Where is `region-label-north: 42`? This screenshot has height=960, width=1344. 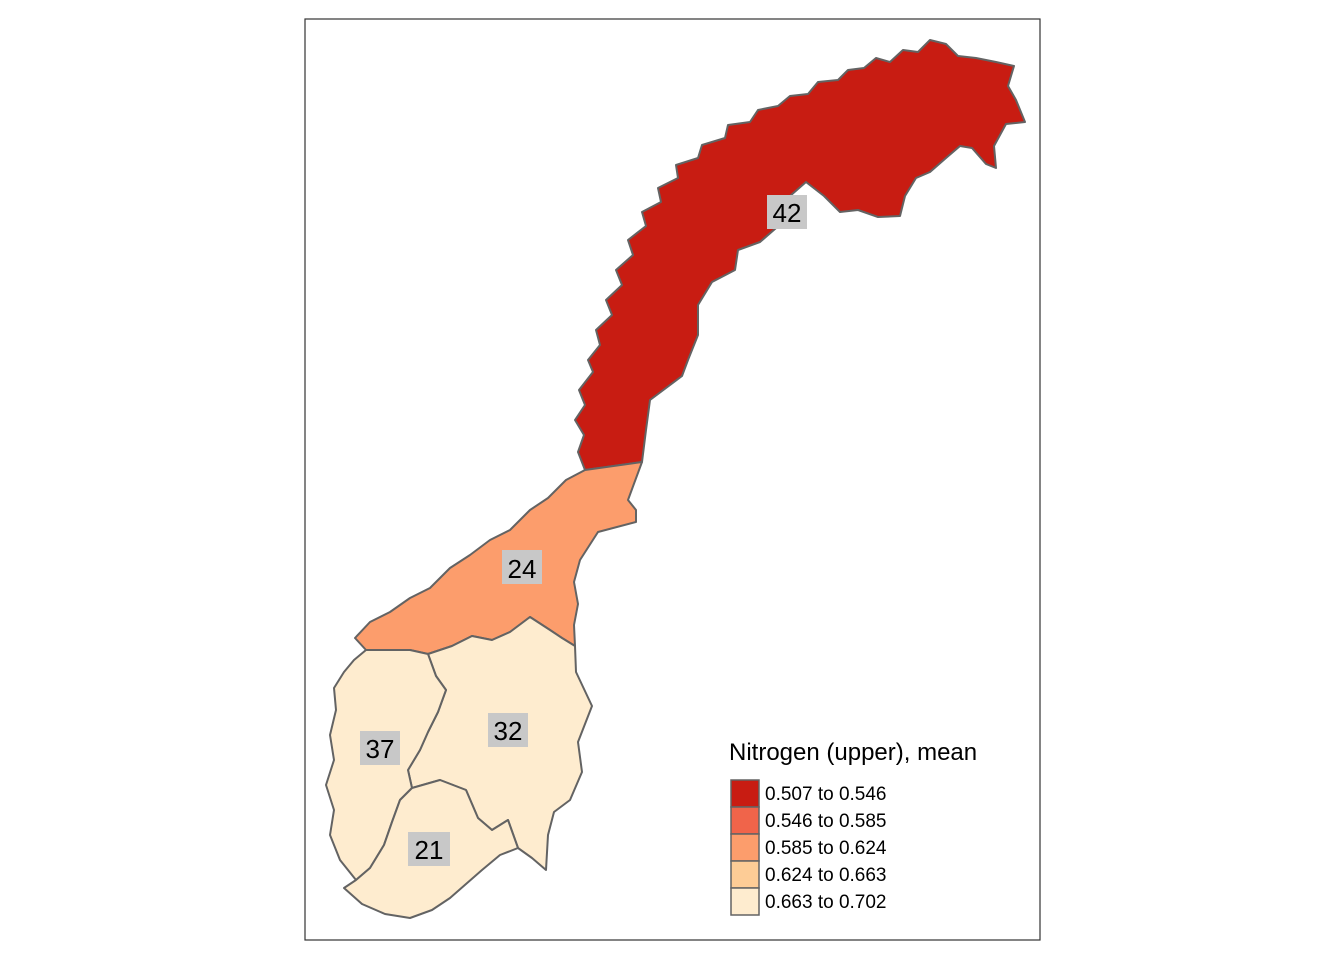 region-label-north: 42 is located at coordinates (787, 212).